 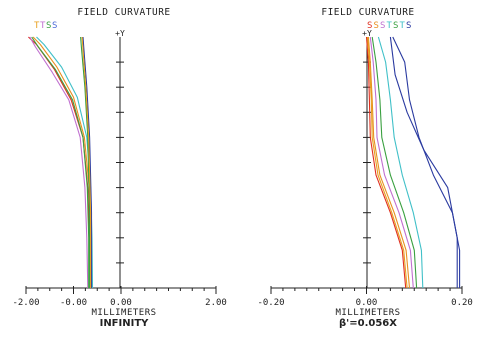 What do you see at coordinates (125, 323) in the screenshot?
I see `chart-sublabel: INFINITY` at bounding box center [125, 323].